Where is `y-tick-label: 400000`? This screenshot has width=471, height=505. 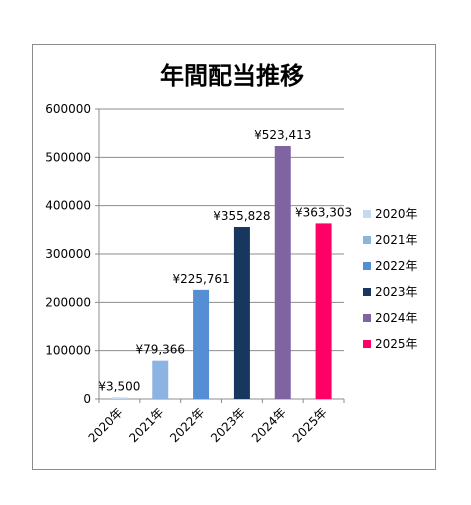
y-tick-label: 400000 is located at coordinates (68, 206).